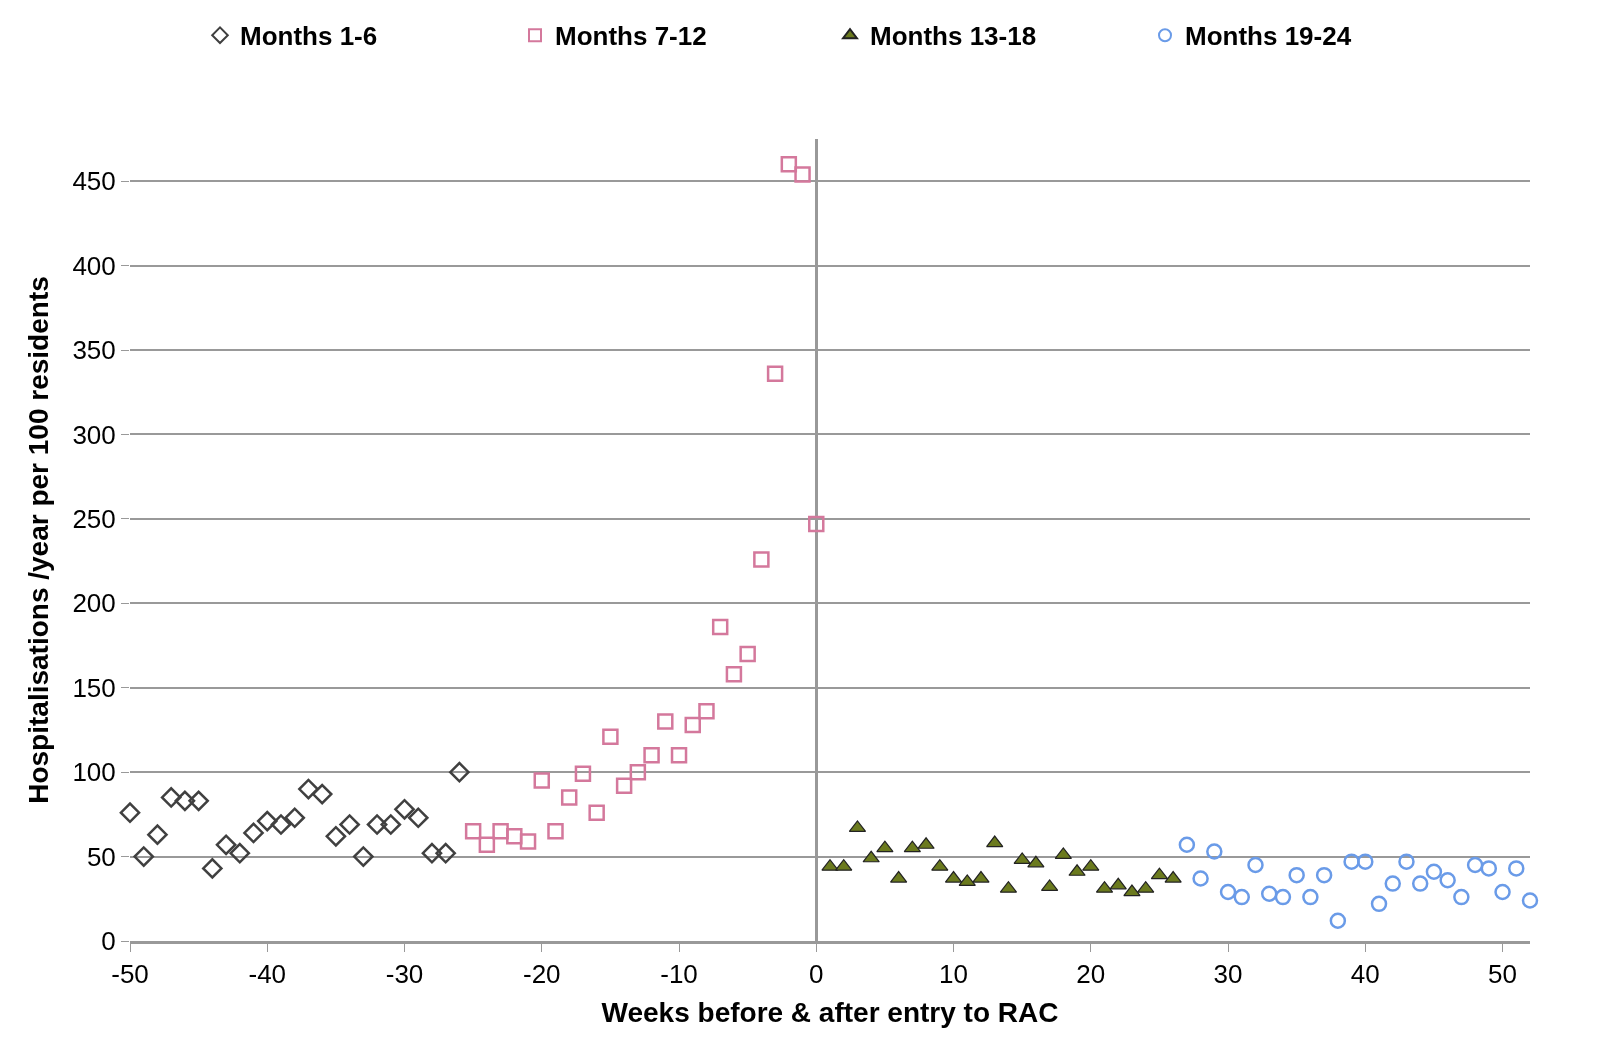  Describe the element at coordinates (953, 973) in the screenshot. I see `x-tick-label: 10` at that location.